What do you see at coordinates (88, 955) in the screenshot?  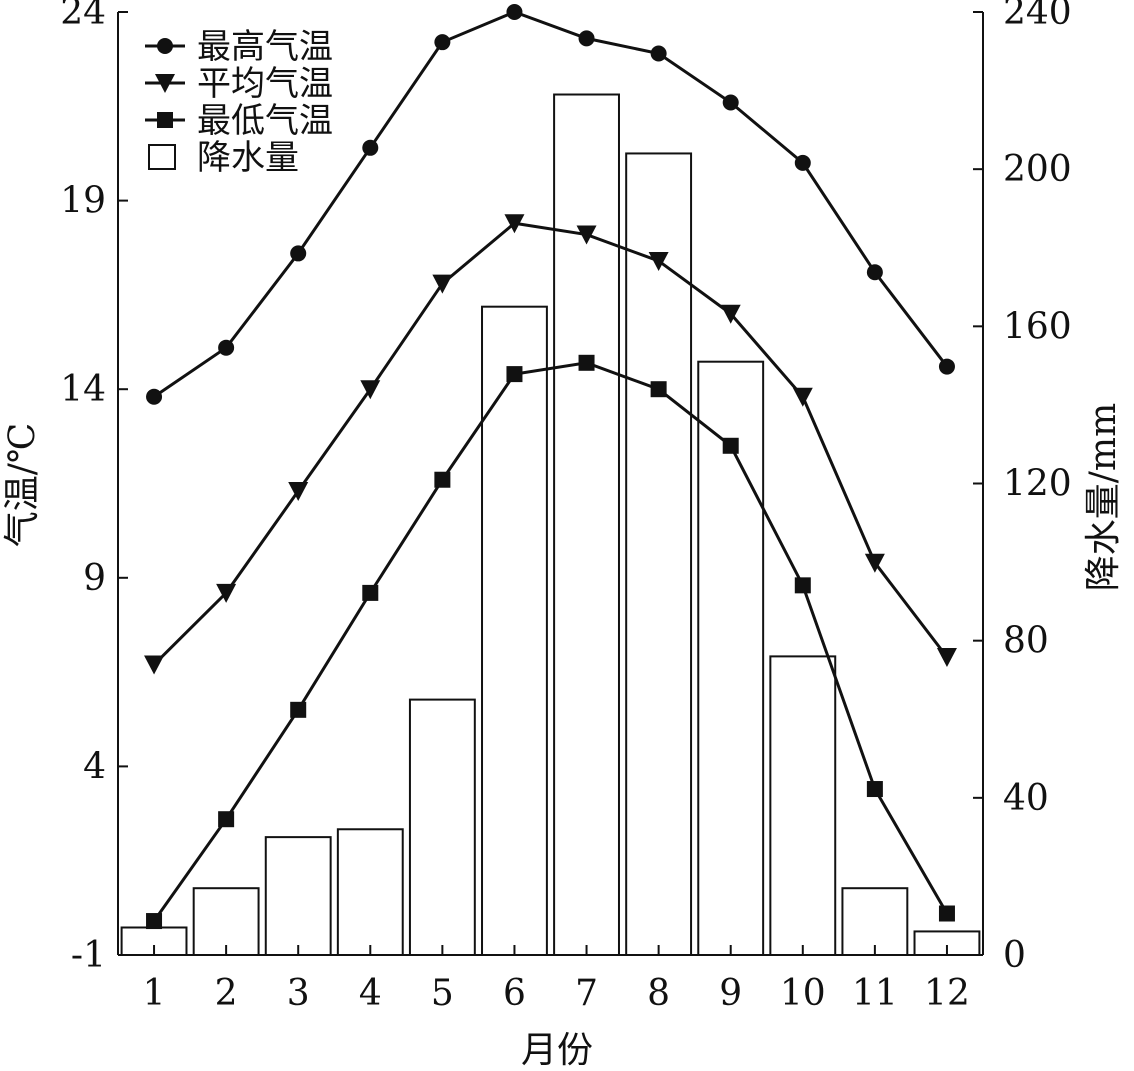 I see `y-left-tick-label-5: -1` at bounding box center [88, 955].